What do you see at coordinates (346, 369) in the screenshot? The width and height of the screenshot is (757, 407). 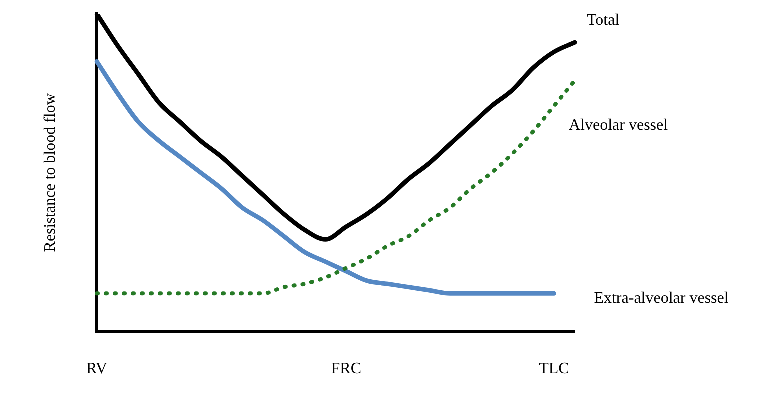 I see `x-tick-label: FRC` at bounding box center [346, 369].